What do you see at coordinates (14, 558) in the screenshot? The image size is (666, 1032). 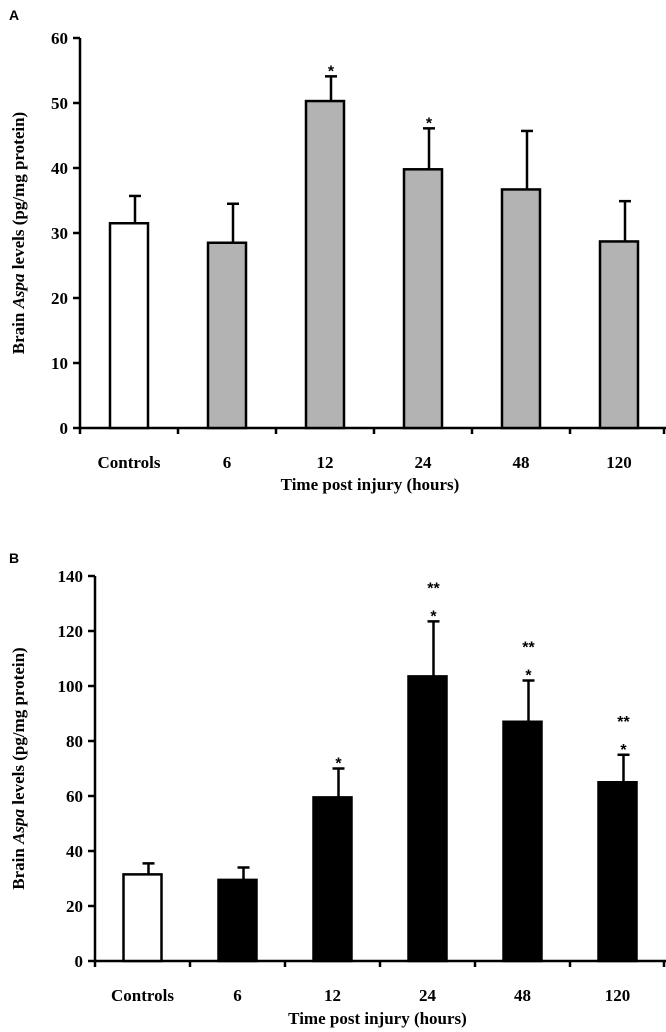 I see `panel-letter: B` at bounding box center [14, 558].